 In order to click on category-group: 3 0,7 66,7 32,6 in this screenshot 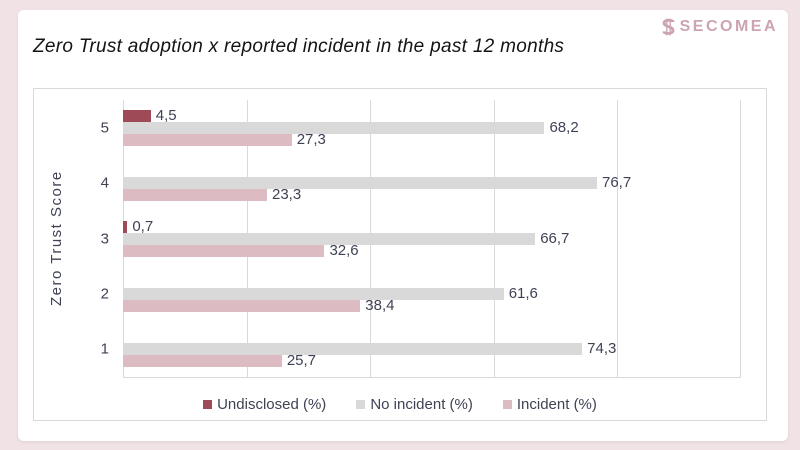, I will do `click(421, 238)`.